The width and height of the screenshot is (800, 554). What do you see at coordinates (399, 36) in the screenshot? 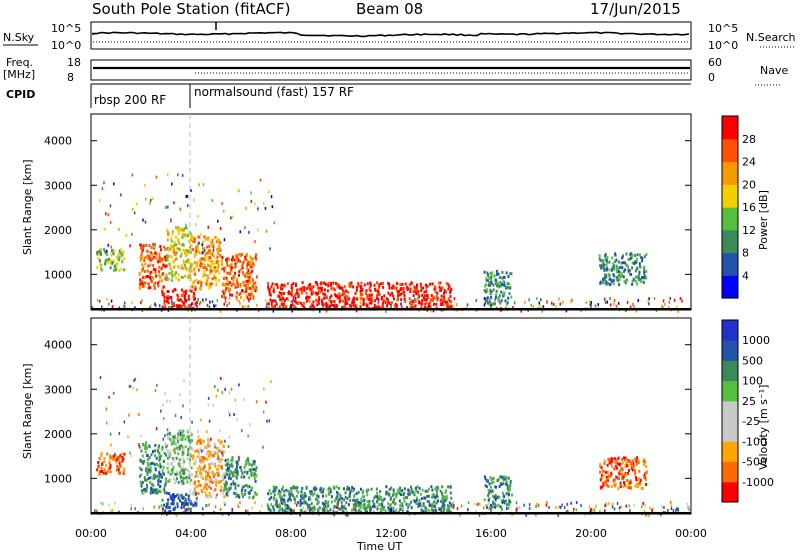
I see `sky-noise-panel: N.Sky 10^5 10^0 10^5 10^0 N.Search` at bounding box center [399, 36].